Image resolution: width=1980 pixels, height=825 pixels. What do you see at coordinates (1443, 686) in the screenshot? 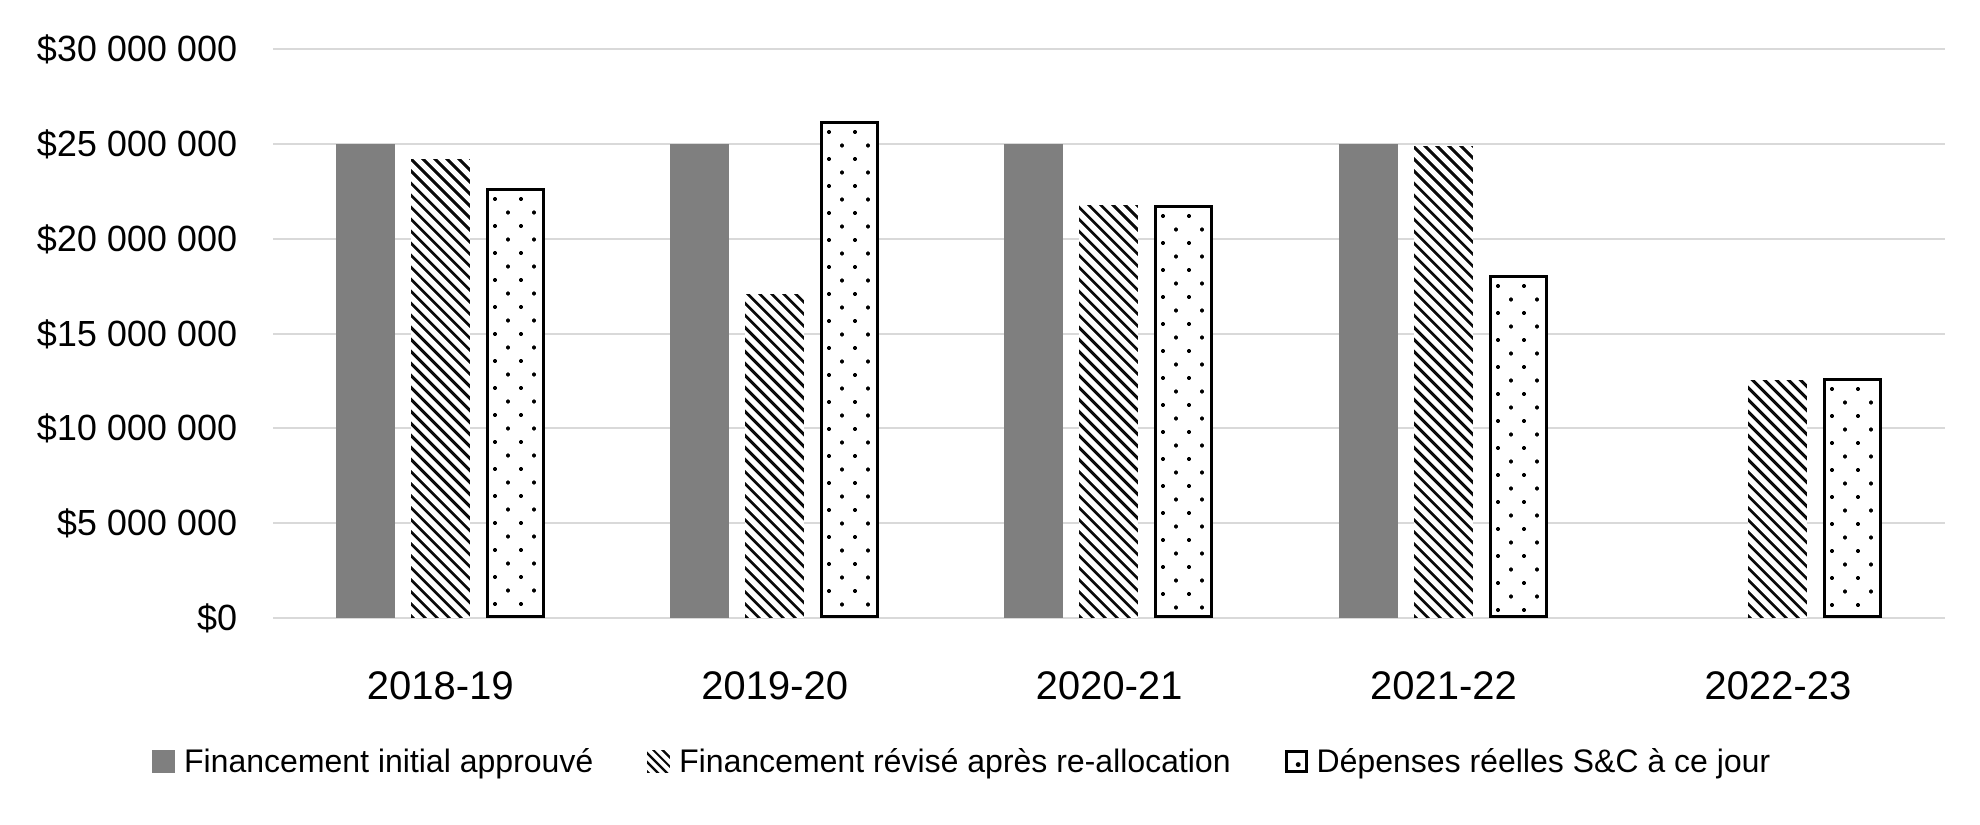
I see `x-tick-label: 2021-22` at bounding box center [1443, 686].